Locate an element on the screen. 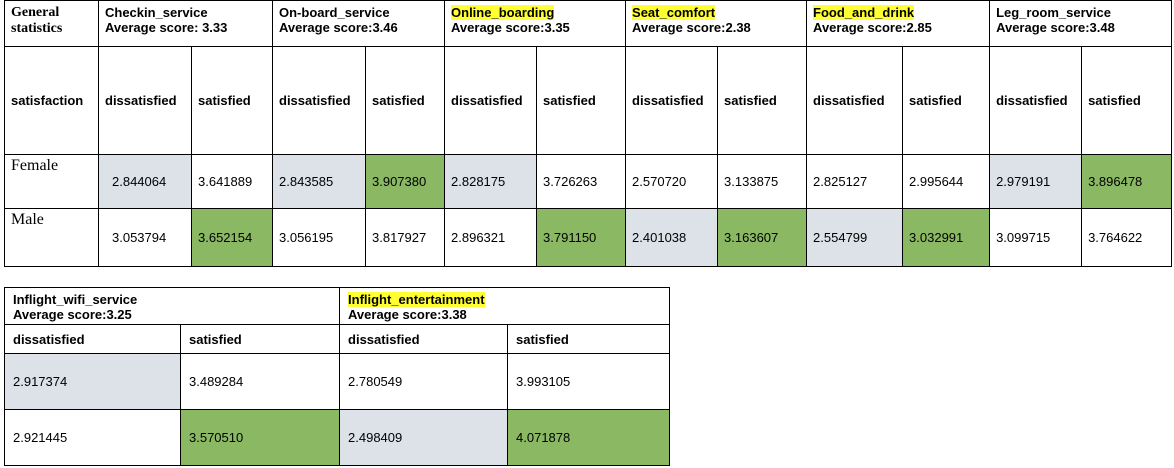 This screenshot has width=1174, height=468. service-header-onboard: On-board_service Average score:3.46 is located at coordinates (358, 23).